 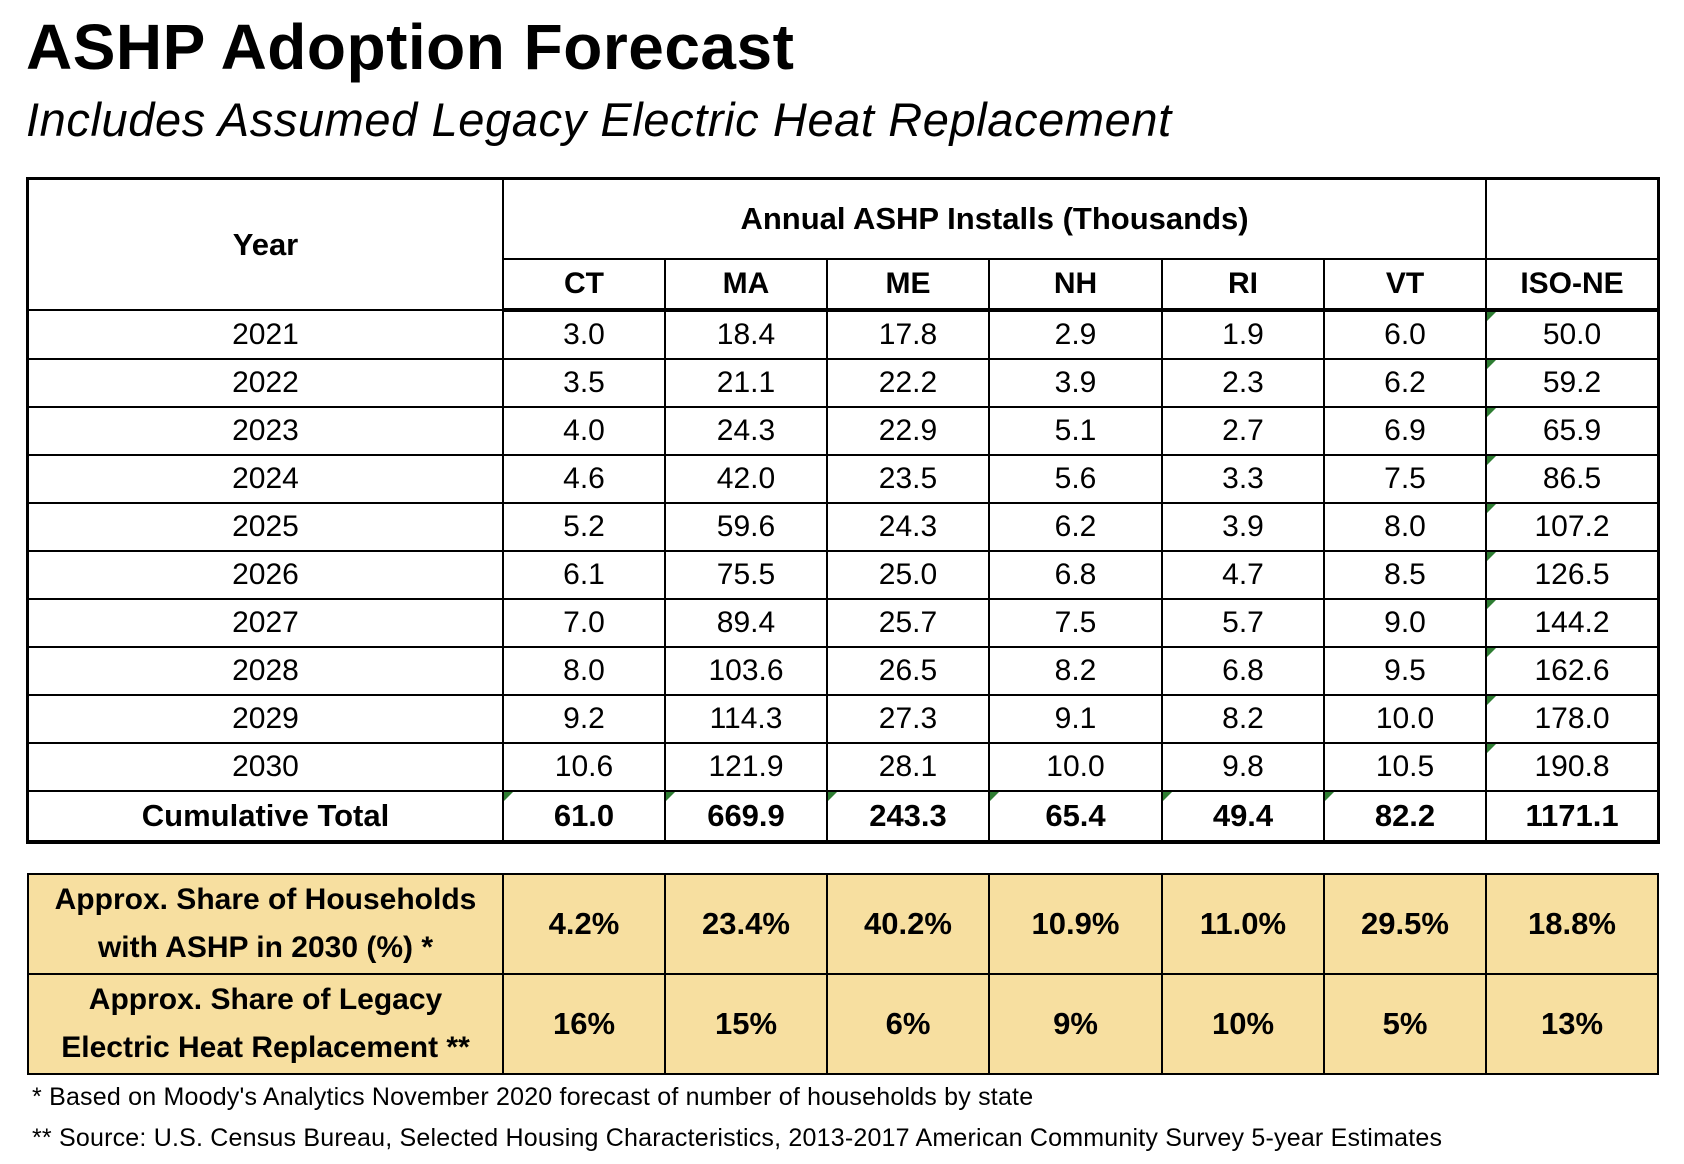 What do you see at coordinates (746, 719) in the screenshot?
I see `value-cell: 114.3` at bounding box center [746, 719].